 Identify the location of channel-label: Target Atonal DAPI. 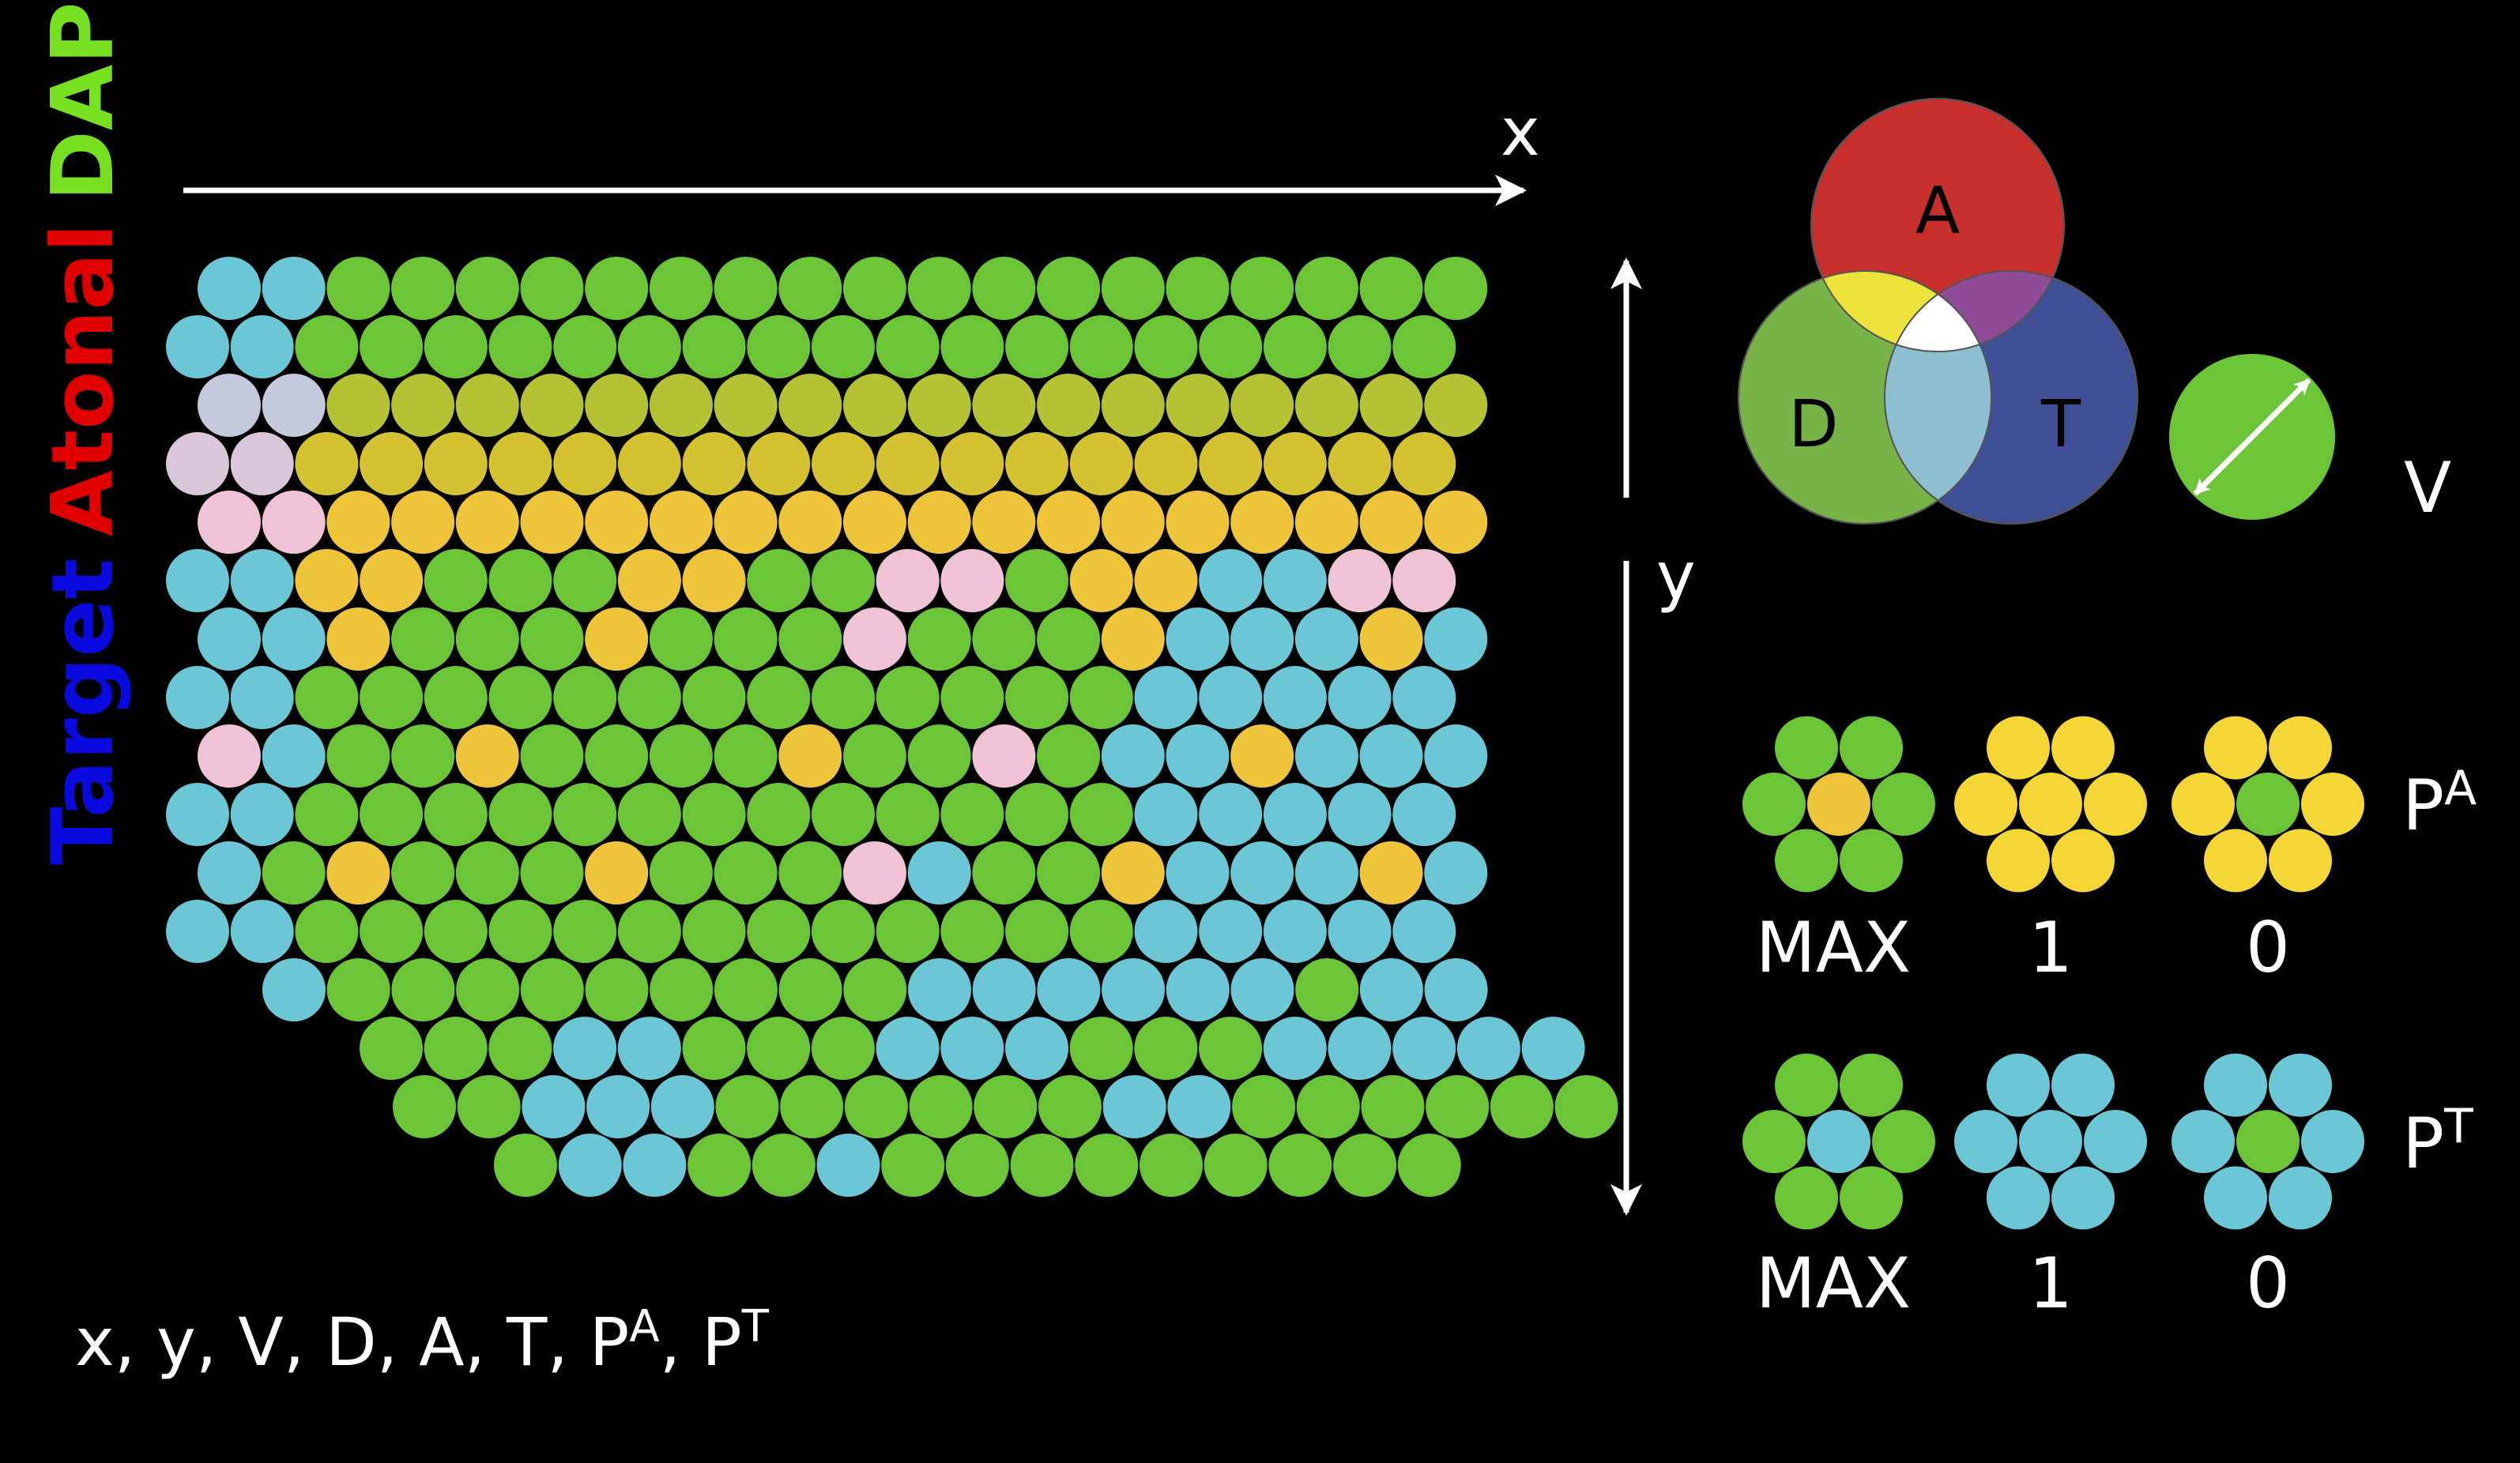
(83, 432).